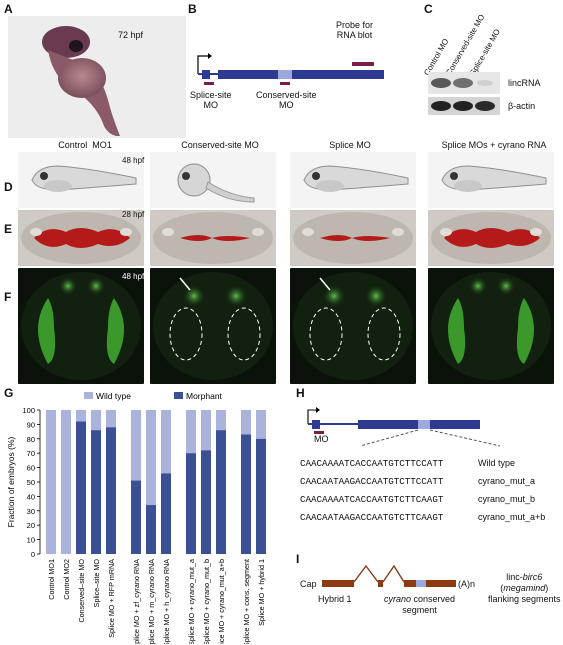  What do you see at coordinates (404, 427) in the screenshot?
I see `gene-schematic-h` at bounding box center [404, 427].